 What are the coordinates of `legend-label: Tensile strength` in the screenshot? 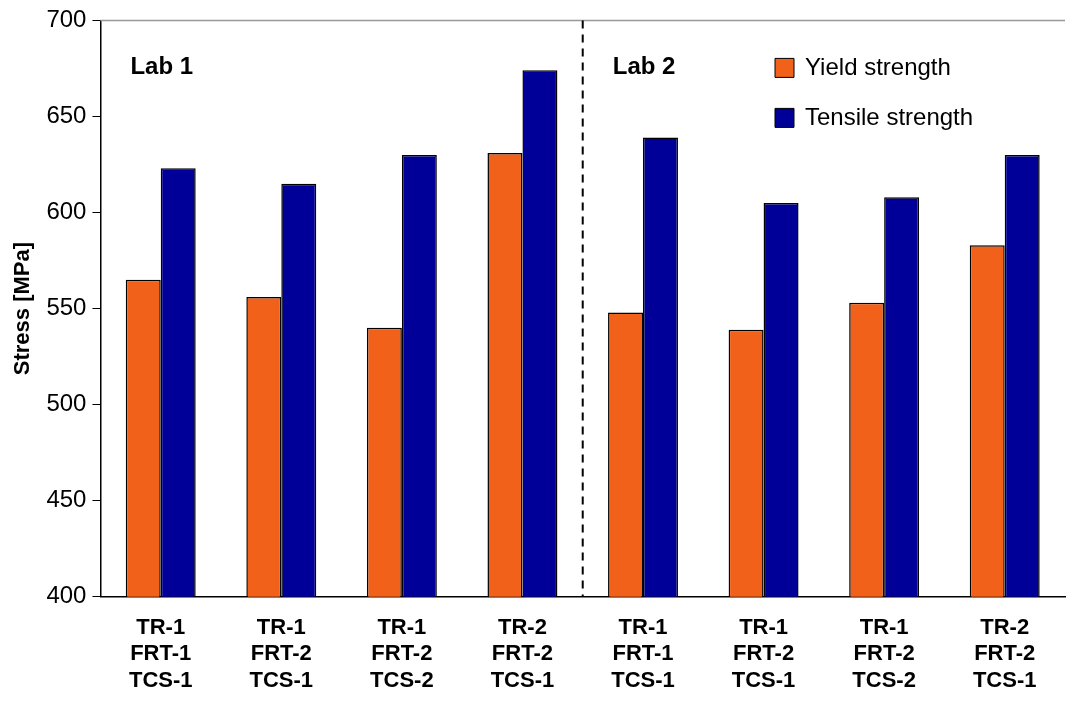 It's located at (889, 117).